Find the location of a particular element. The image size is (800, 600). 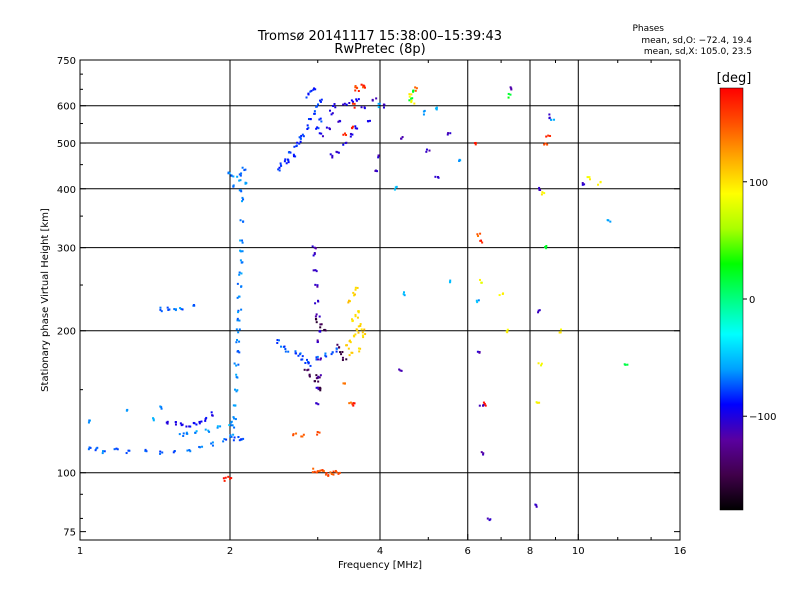

colorbar: [deg] 100 0 −100 is located at coordinates (746, 291).